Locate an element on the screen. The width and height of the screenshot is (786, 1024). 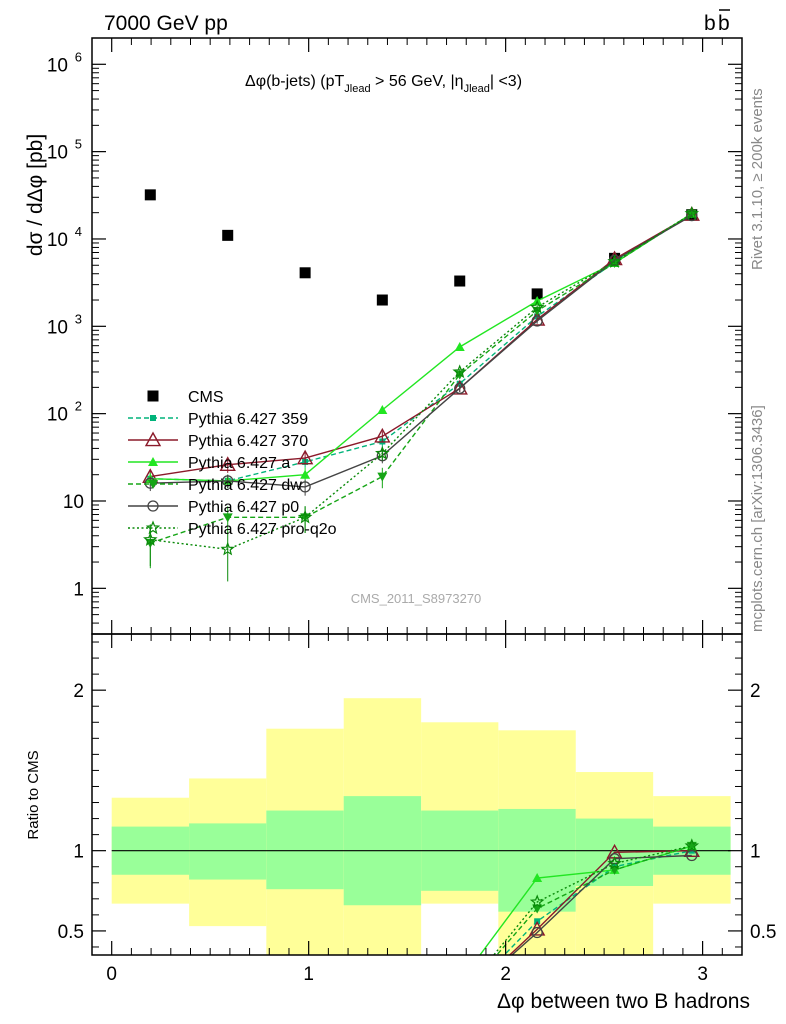
legend-entry-pdw: Pythia 6.427 dw is located at coordinates (215, 485).